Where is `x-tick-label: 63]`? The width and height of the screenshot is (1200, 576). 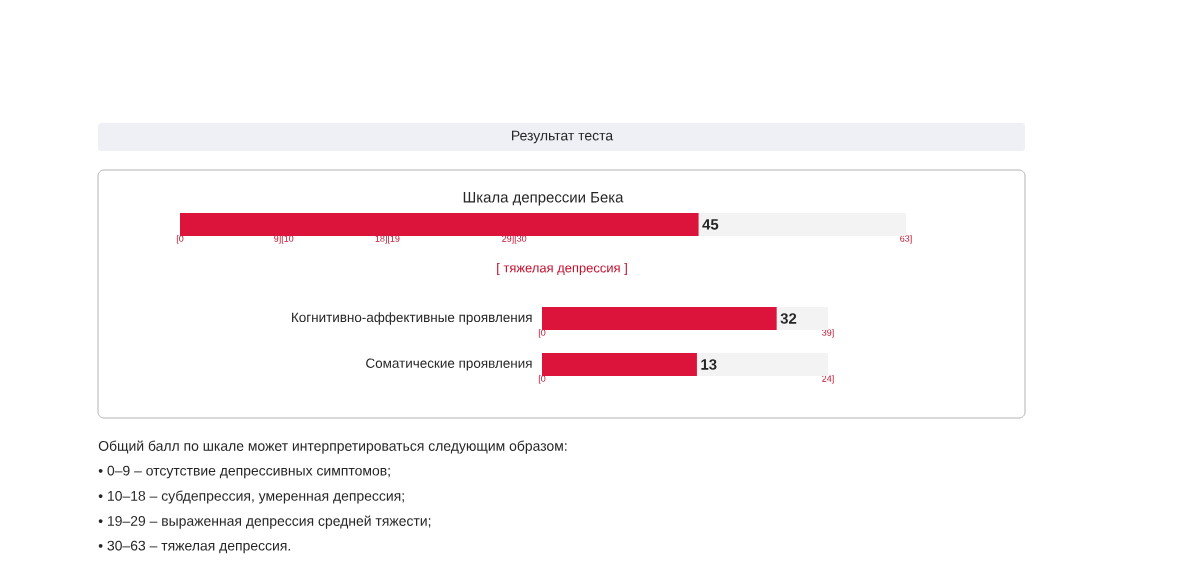
x-tick-label: 63] is located at coordinates (906, 239).